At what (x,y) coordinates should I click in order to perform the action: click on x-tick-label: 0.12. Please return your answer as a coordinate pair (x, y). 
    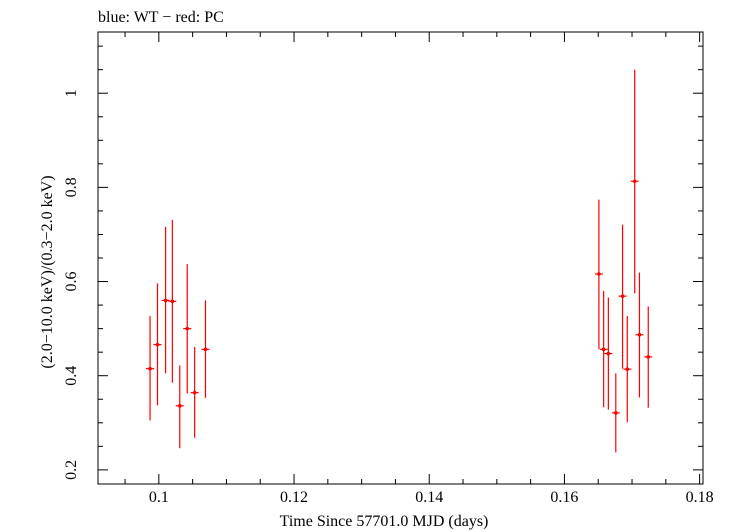
    Looking at the image, I should click on (294, 497).